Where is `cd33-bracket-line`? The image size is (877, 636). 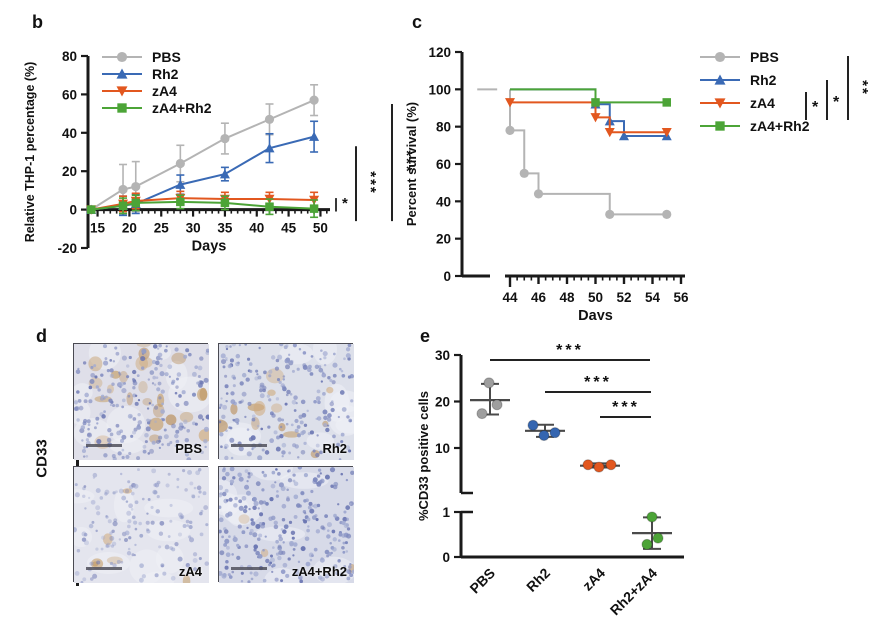 cd33-bracket-line is located at coordinates (77, 464).